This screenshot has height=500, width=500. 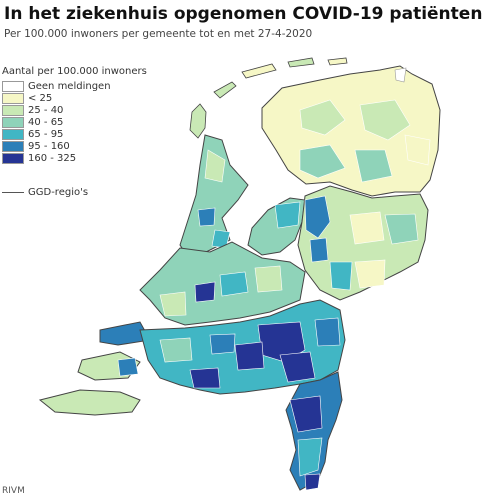 I want to click on legend-item-25-40: 25 - 40, so click(x=74, y=110).